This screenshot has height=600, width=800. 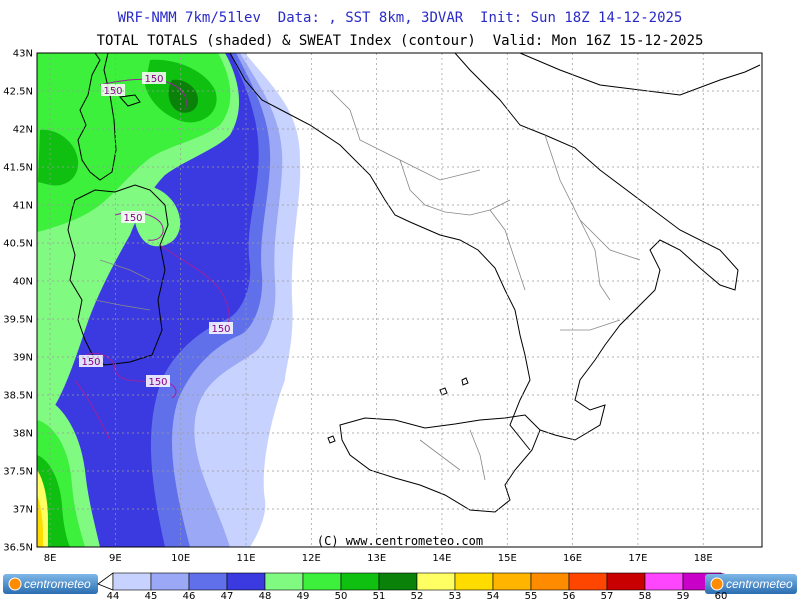 What do you see at coordinates (683, 595) in the screenshot?
I see `colorbar-label: 59` at bounding box center [683, 595].